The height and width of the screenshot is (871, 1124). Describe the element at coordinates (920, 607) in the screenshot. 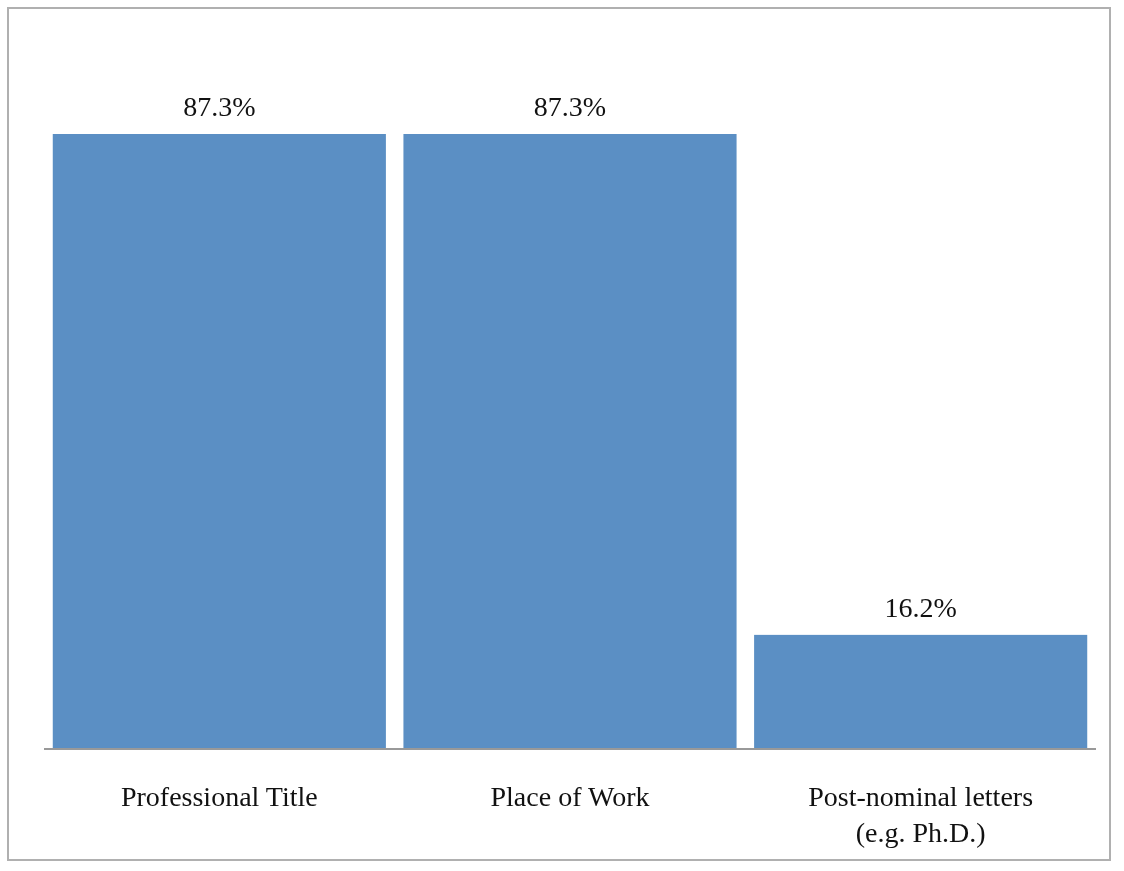

I see `data-label: 16.2%` at that location.